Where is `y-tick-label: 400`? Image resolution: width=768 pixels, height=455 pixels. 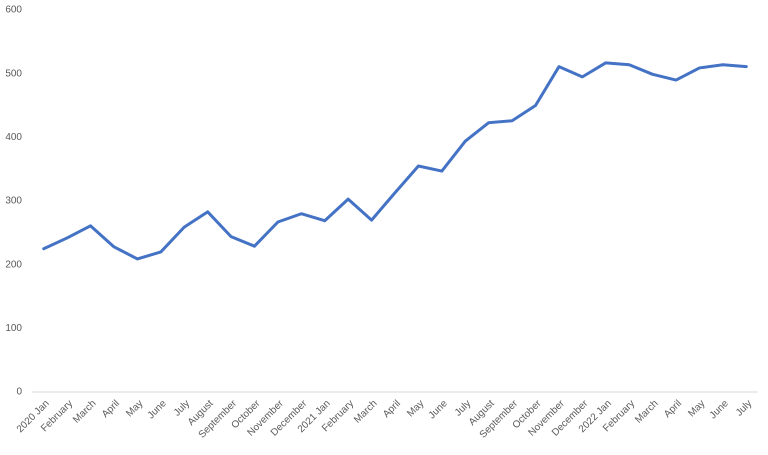
y-tick-label: 400 is located at coordinates (13, 137).